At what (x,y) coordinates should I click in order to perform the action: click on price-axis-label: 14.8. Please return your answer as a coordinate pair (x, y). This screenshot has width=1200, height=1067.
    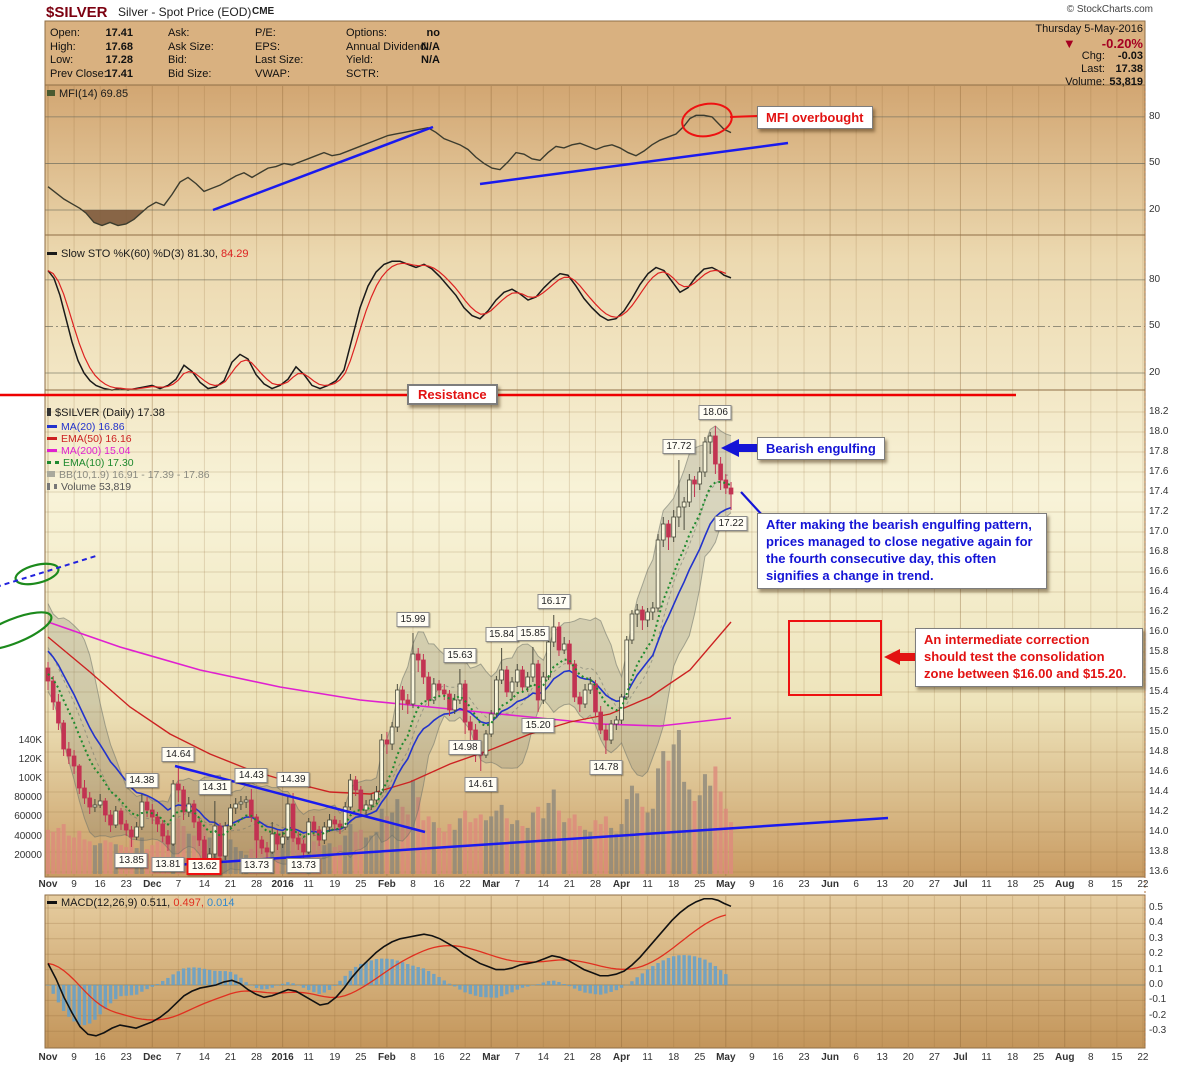
    Looking at the image, I should click on (1159, 751).